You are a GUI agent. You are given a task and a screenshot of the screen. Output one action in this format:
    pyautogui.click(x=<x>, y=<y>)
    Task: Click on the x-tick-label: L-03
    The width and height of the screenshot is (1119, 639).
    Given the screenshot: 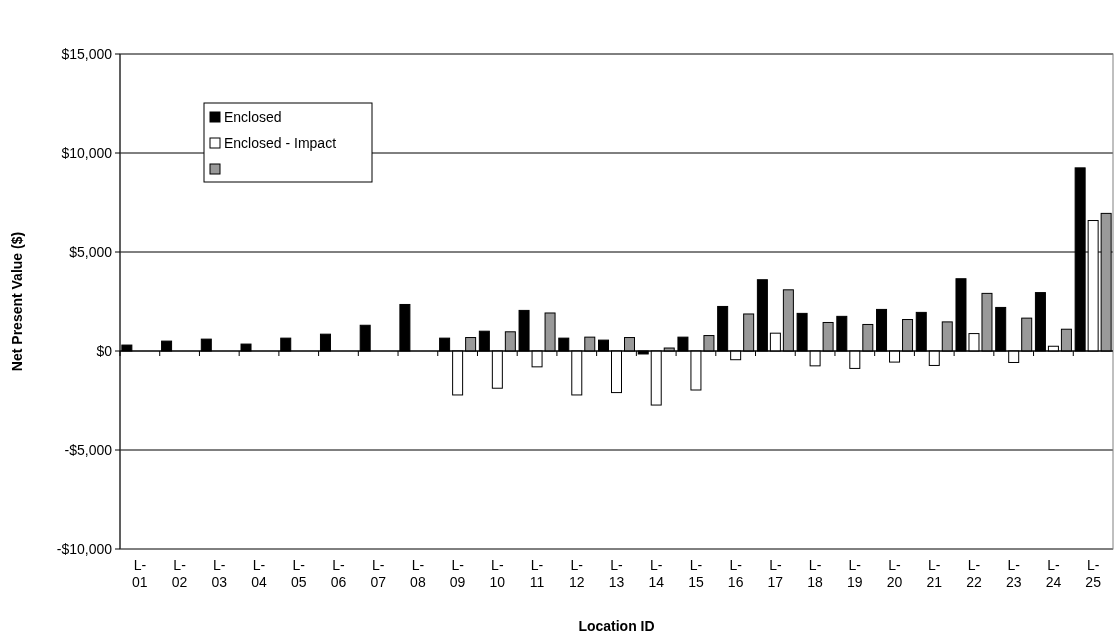 What is the action you would take?
    pyautogui.click(x=219, y=573)
    